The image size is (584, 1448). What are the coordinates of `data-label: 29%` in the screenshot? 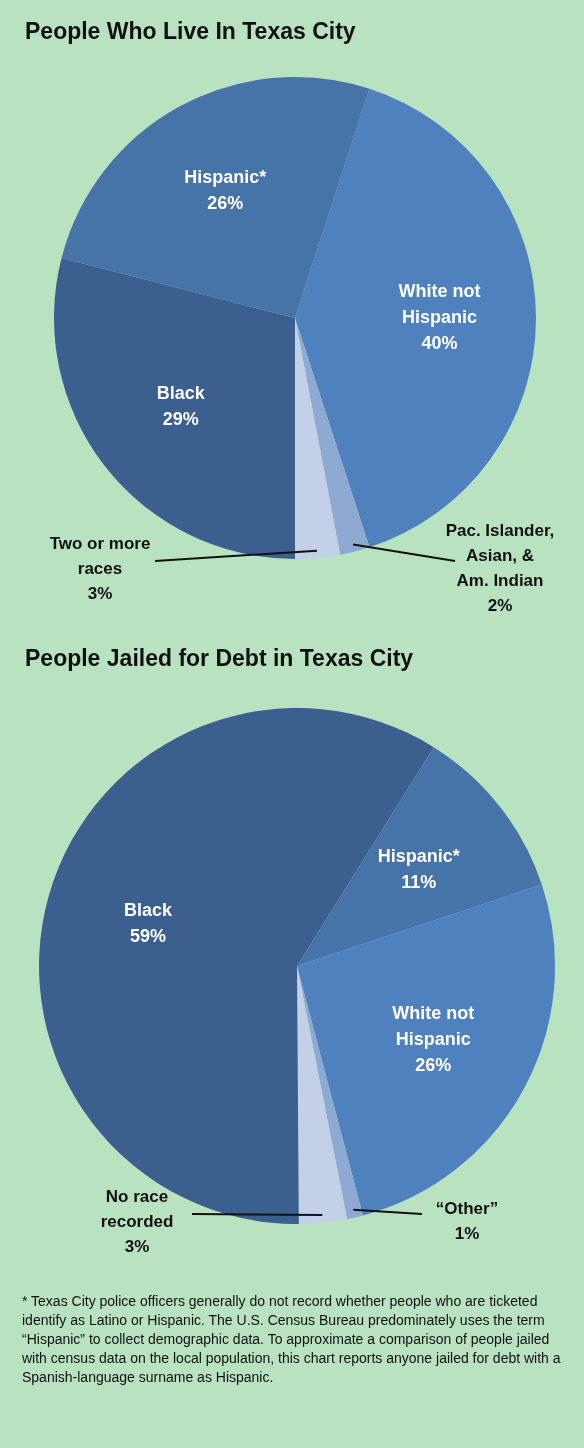 It's located at (180, 418).